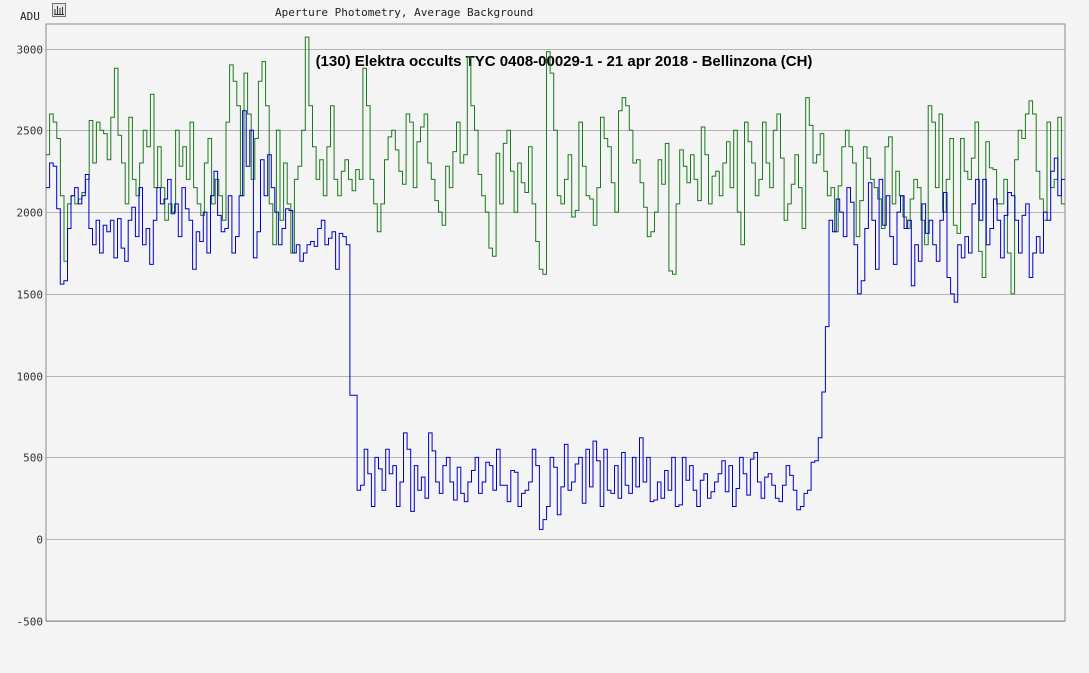  Describe the element at coordinates (30, 336) in the screenshot. I see `y-tick-labels: 3000 2500 2000 1500 1000 500 0 -500` at that location.